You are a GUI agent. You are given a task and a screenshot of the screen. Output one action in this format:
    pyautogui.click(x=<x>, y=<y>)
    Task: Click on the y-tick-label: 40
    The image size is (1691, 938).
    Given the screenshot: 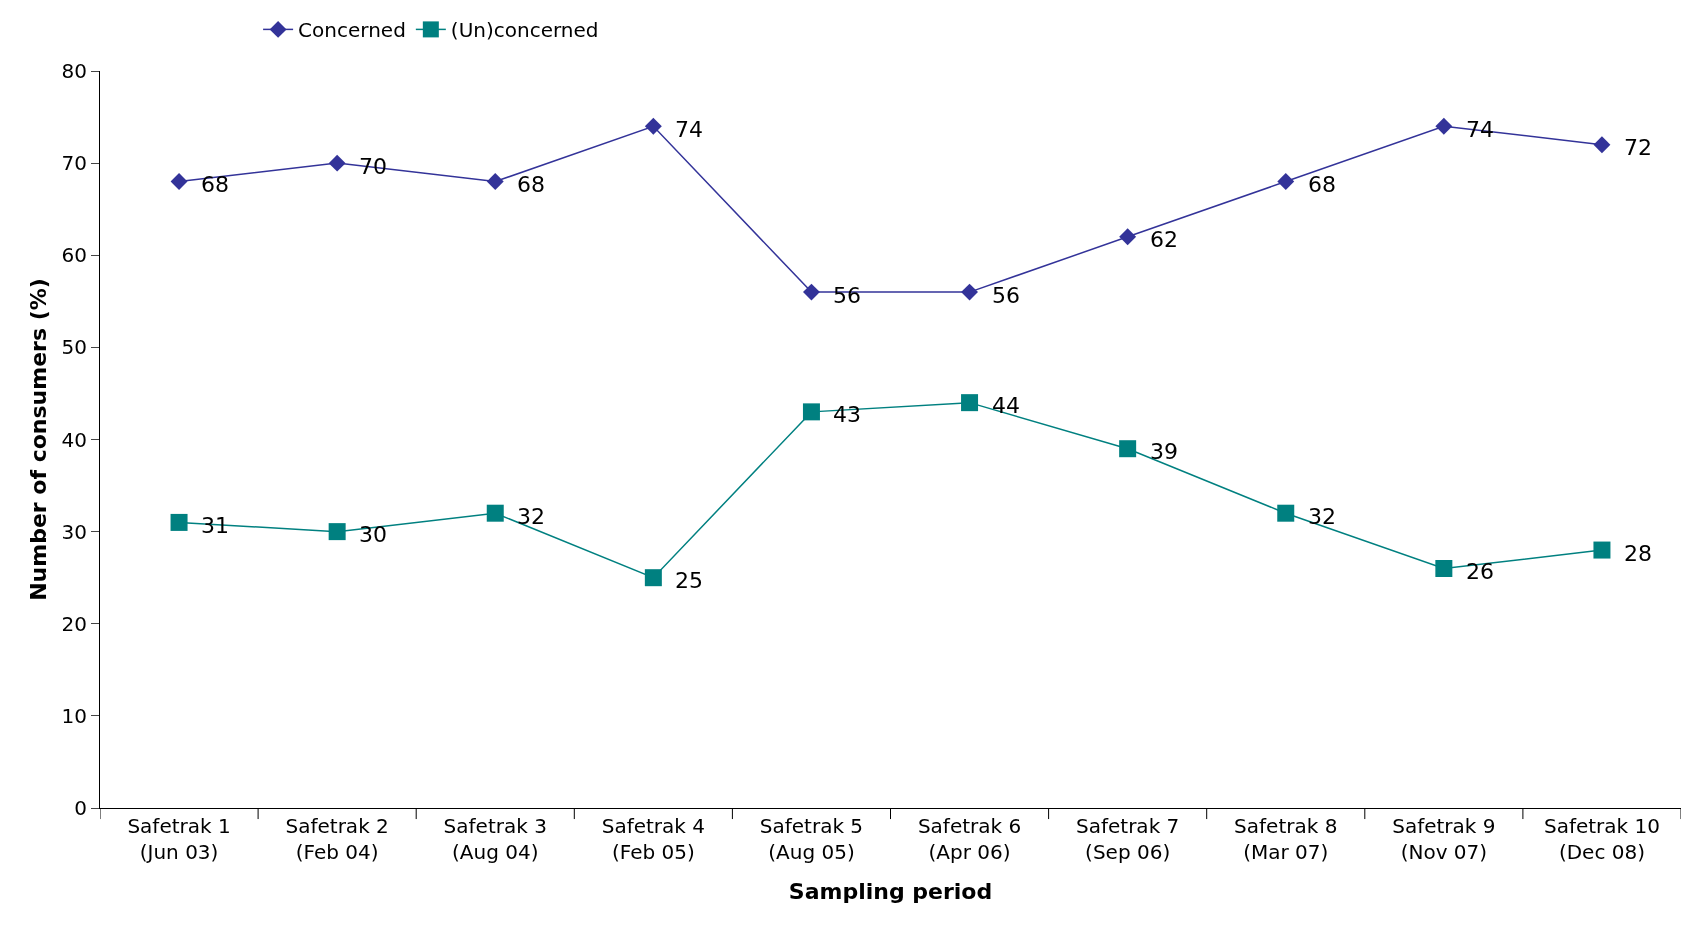 What is the action you would take?
    pyautogui.click(x=74, y=439)
    